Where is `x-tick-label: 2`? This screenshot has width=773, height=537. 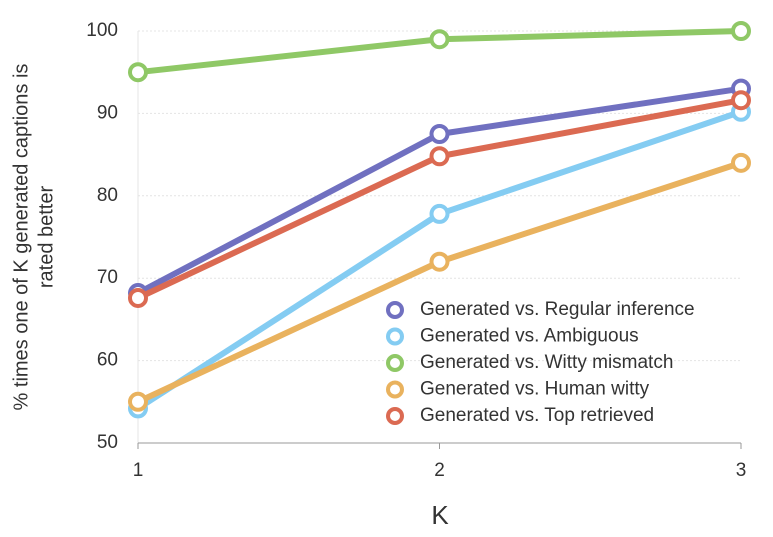
x-tick-label: 2 is located at coordinates (439, 470).